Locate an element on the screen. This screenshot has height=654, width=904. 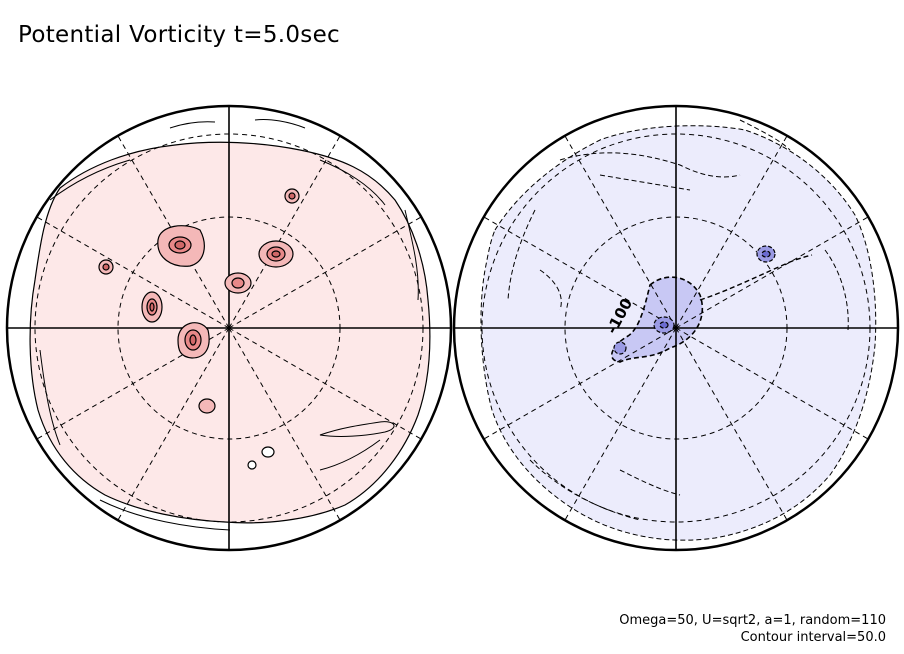
right-vortices is located at coordinates (694, 300).